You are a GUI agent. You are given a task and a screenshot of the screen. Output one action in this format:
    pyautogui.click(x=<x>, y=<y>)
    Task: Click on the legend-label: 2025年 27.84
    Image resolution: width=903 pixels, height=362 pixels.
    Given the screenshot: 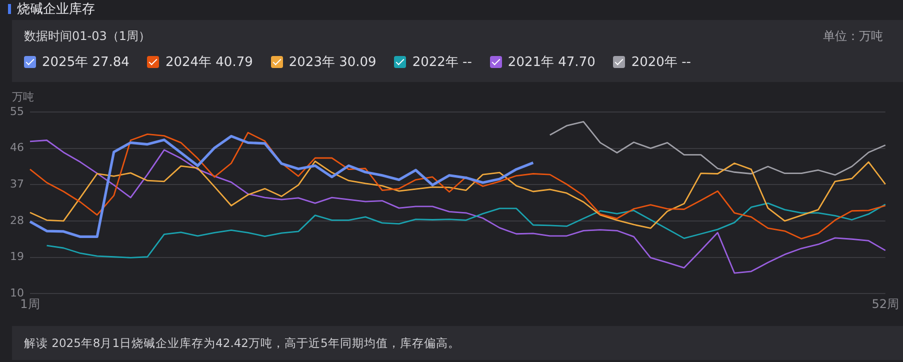 What is the action you would take?
    pyautogui.click(x=86, y=62)
    